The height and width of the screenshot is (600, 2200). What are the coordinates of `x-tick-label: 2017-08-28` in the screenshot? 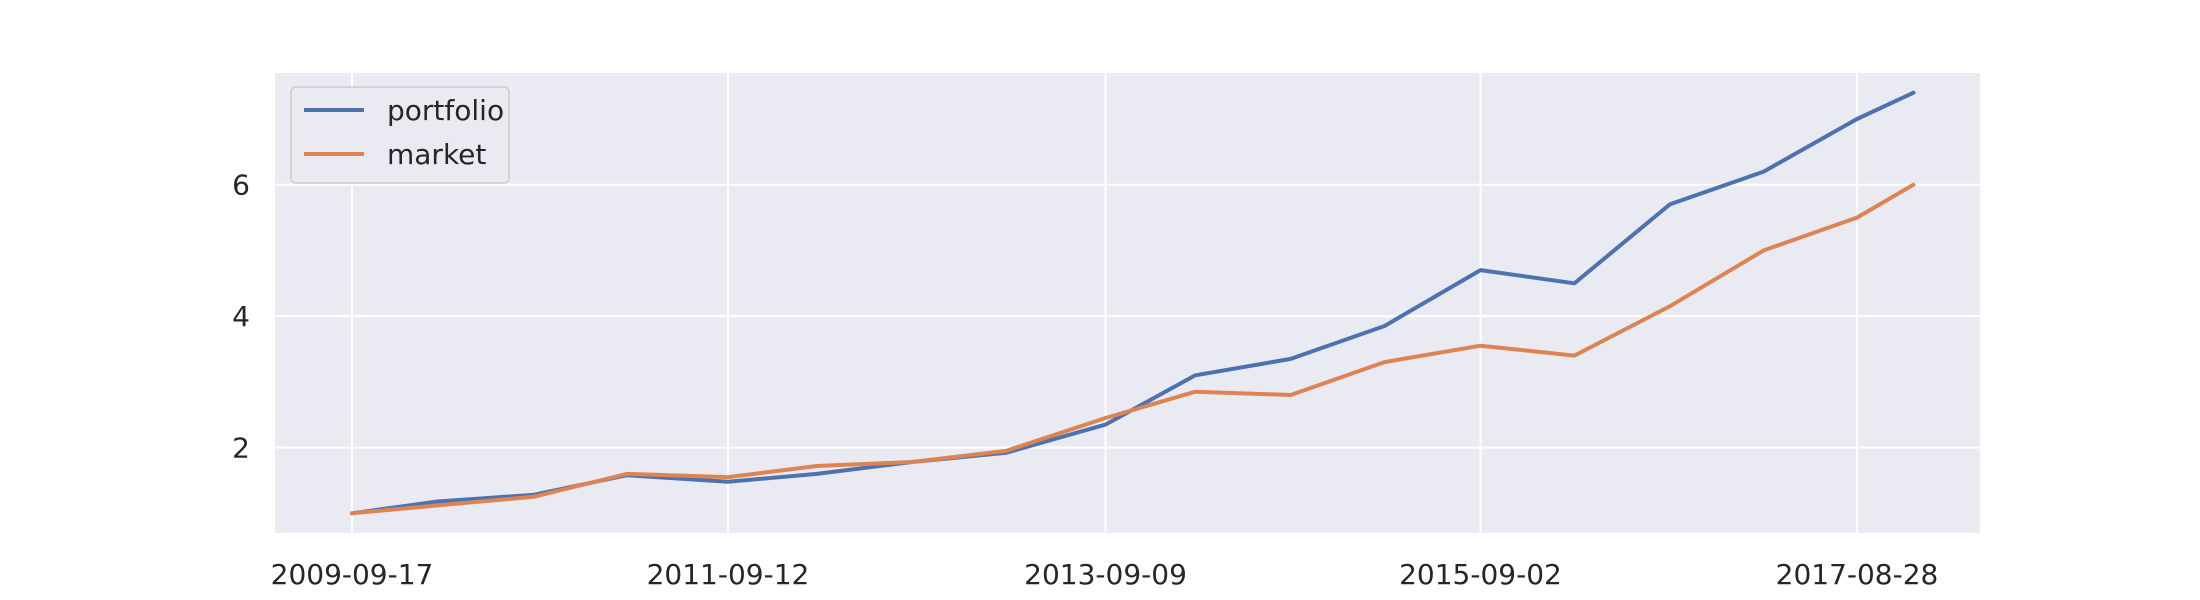 It's located at (1857, 574).